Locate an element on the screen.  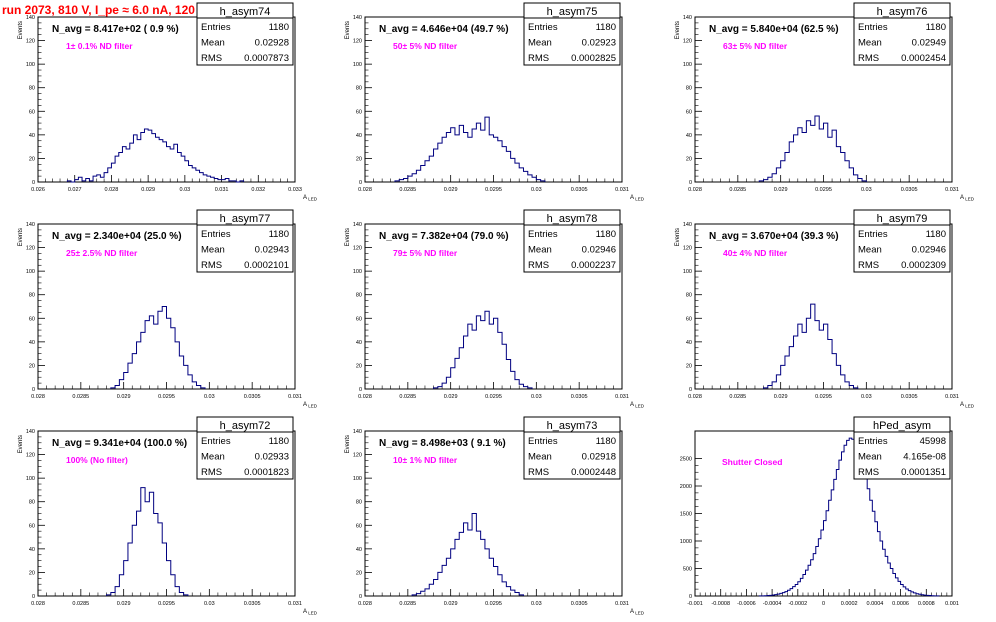
stats-title: h_asym78 is located at coordinates (572, 219).